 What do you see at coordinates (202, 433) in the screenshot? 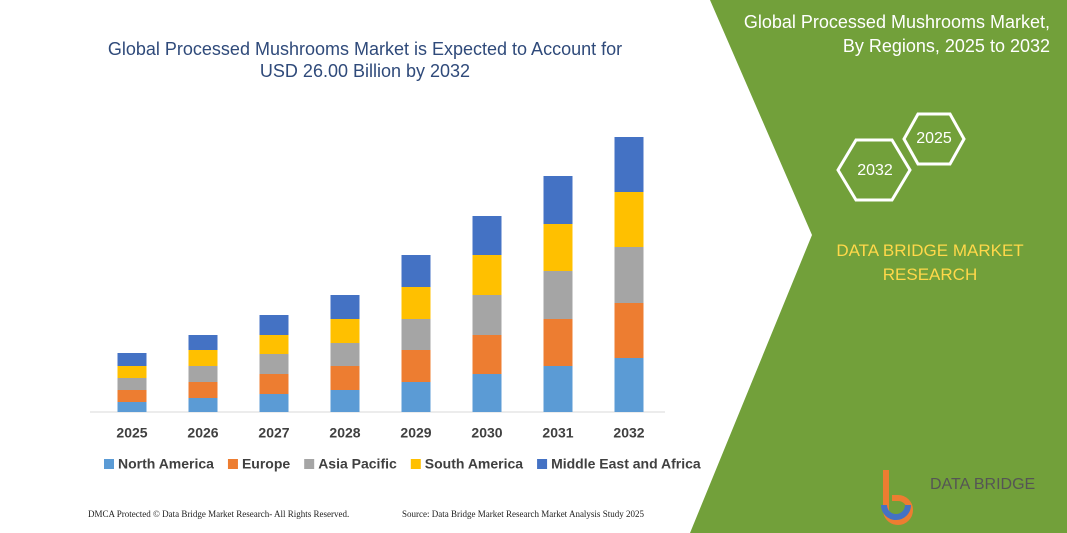
I see `x-tick-label: 2026` at bounding box center [202, 433].